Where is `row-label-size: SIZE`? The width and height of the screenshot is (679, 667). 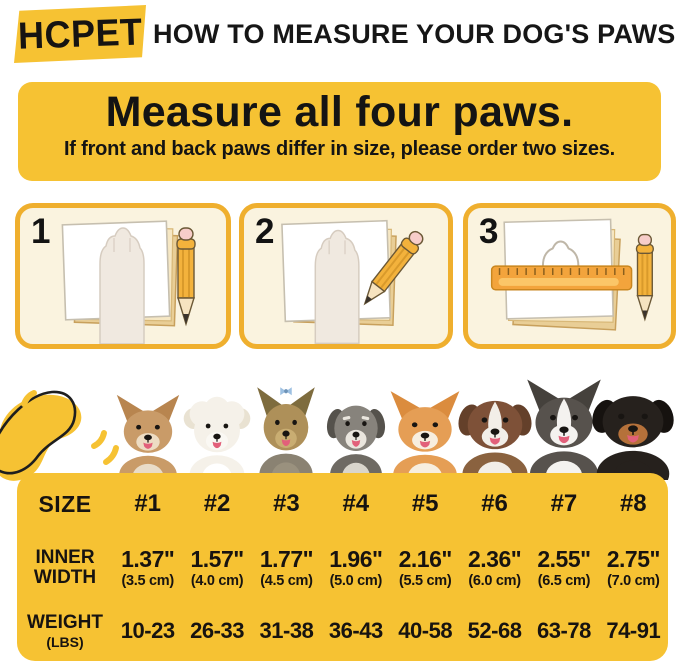 row-label-size: SIZE is located at coordinates (65, 503).